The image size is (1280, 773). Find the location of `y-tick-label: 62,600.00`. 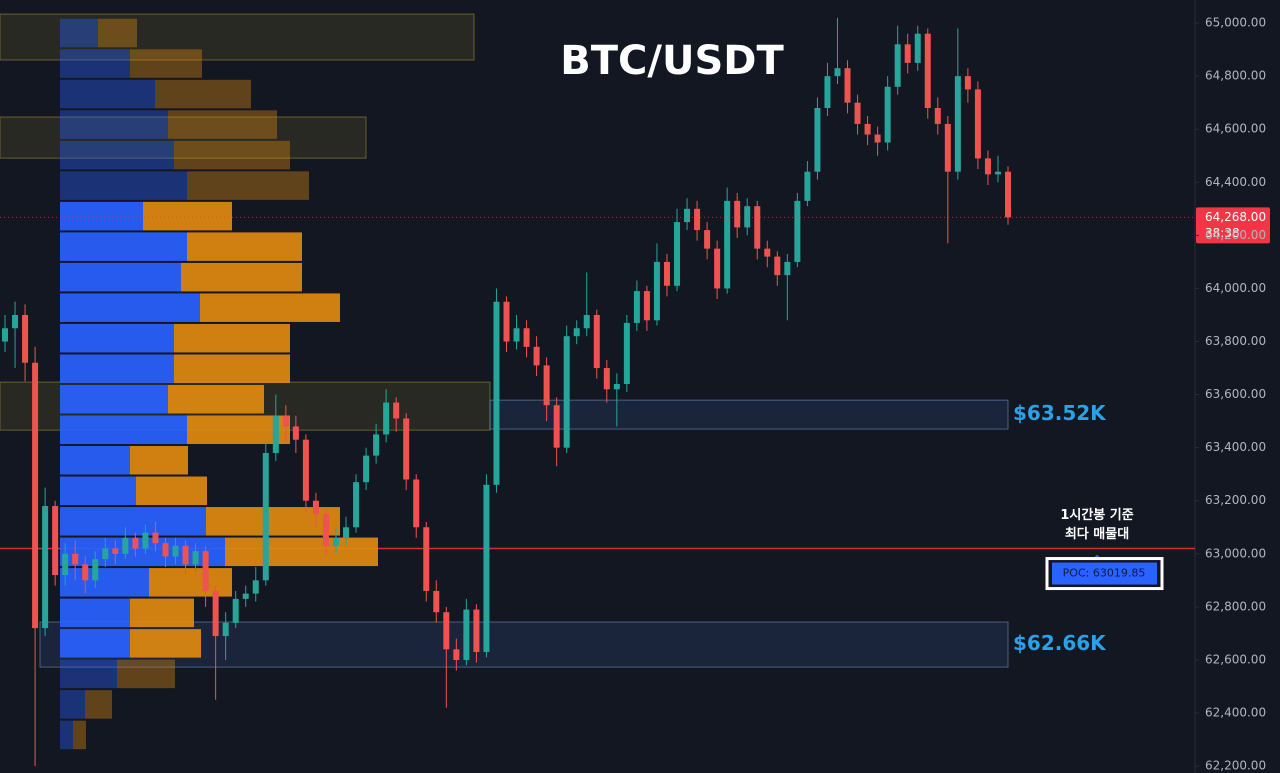

y-tick-label: 62,600.00 is located at coordinates (1235, 659).